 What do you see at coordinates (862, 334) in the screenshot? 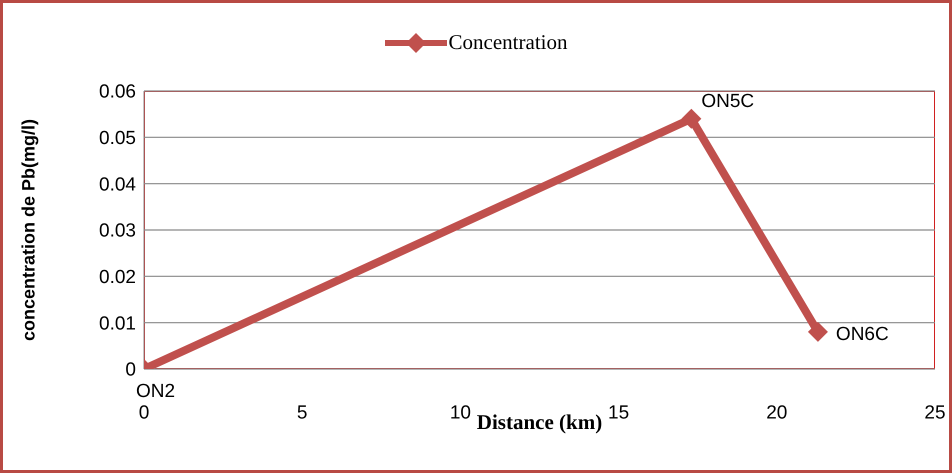
I see `annotation: ON6C` at bounding box center [862, 334].